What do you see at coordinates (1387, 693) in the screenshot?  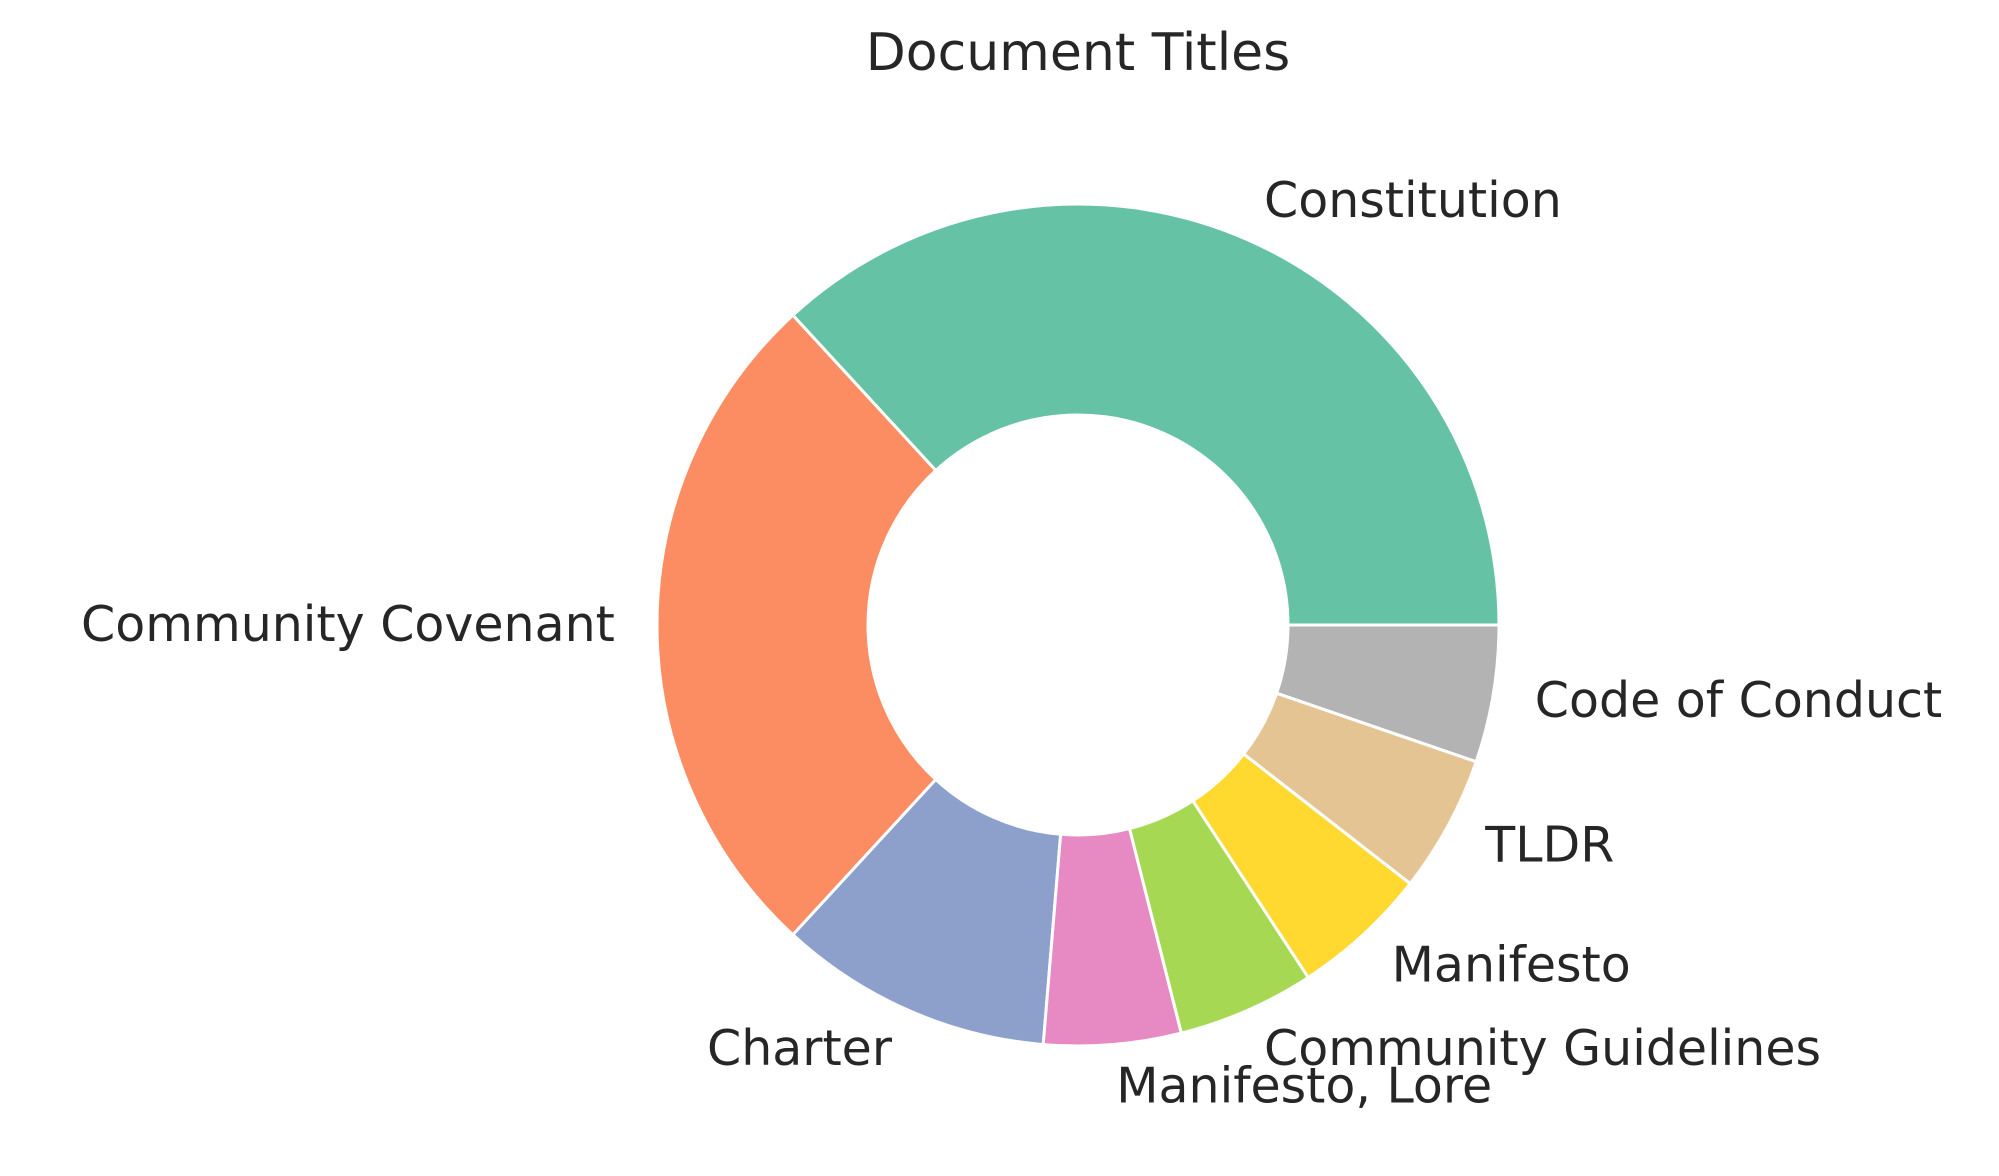 I see `slice-code-of-conduct` at bounding box center [1387, 693].